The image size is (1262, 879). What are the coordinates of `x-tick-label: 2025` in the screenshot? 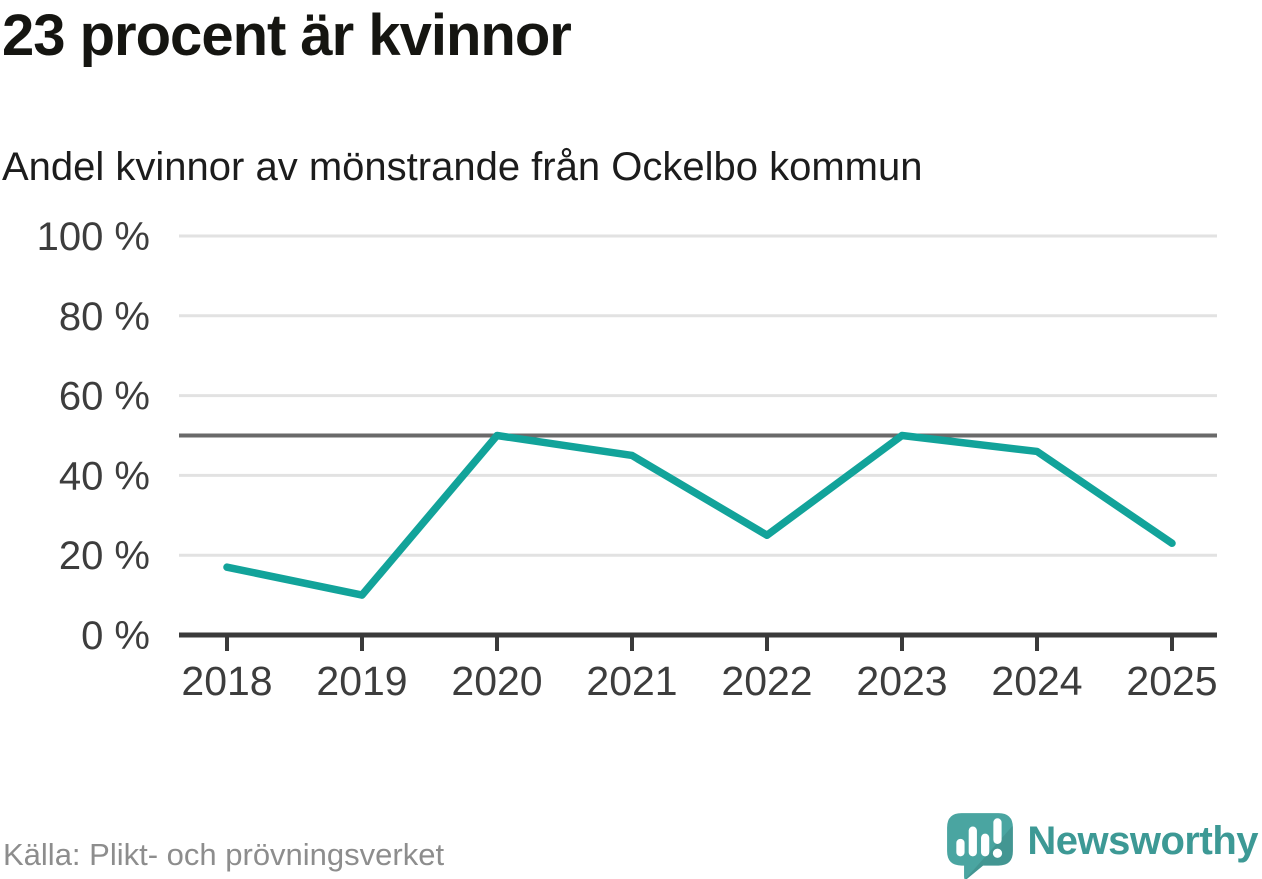 It's located at (1171, 681).